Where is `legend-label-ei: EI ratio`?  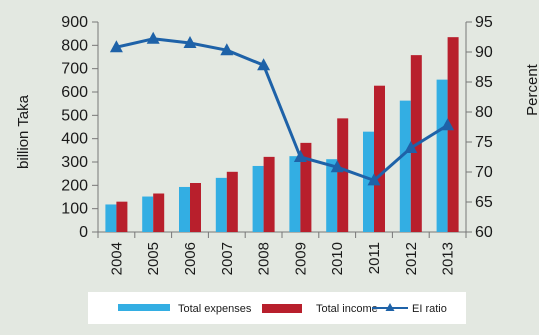
legend-label-ei: EI ratio is located at coordinates (429, 309).